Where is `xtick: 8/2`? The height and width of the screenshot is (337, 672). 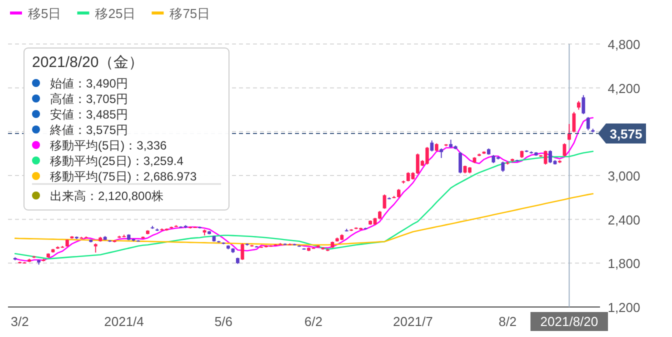 xtick: 8/2 is located at coordinates (507, 321).